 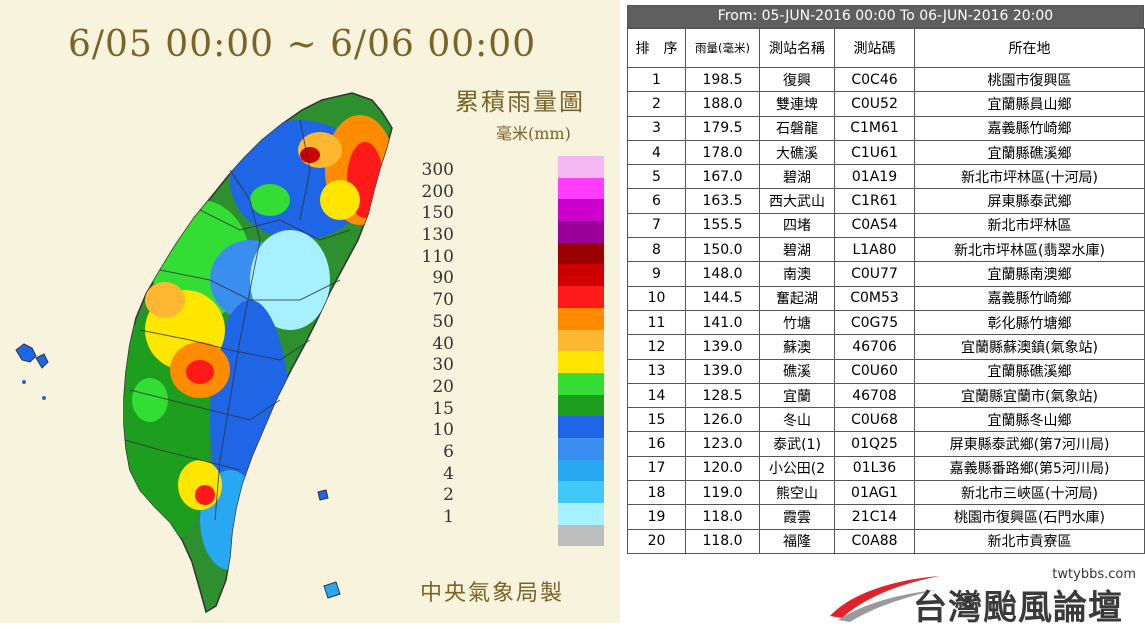 What do you see at coordinates (886, 274) in the screenshot?
I see `table-row: 9 148.0 南澳 C0U77 宜蘭縣南澳鄉` at bounding box center [886, 274].